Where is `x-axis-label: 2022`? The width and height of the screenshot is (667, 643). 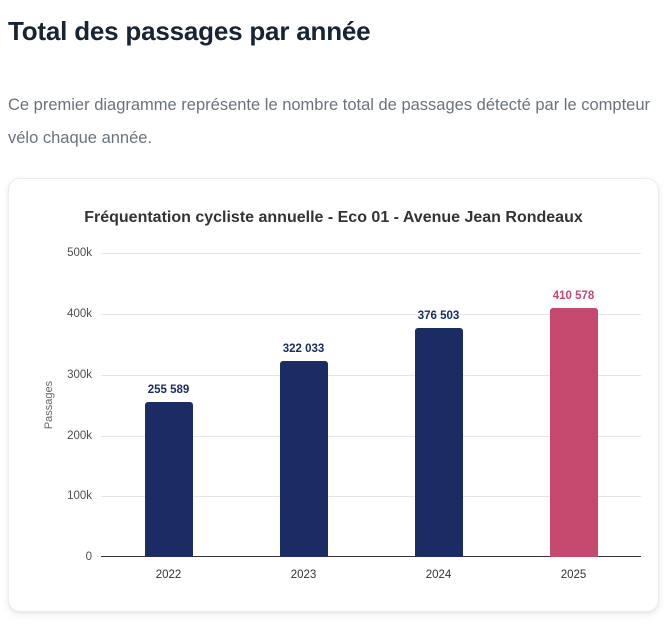 x-axis-label: 2022 is located at coordinates (168, 575).